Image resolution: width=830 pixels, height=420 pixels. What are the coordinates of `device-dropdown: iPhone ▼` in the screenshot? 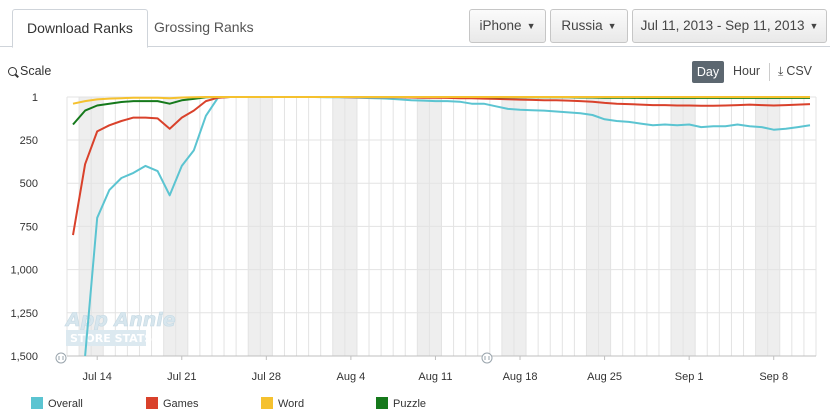 It's located at (507, 26).